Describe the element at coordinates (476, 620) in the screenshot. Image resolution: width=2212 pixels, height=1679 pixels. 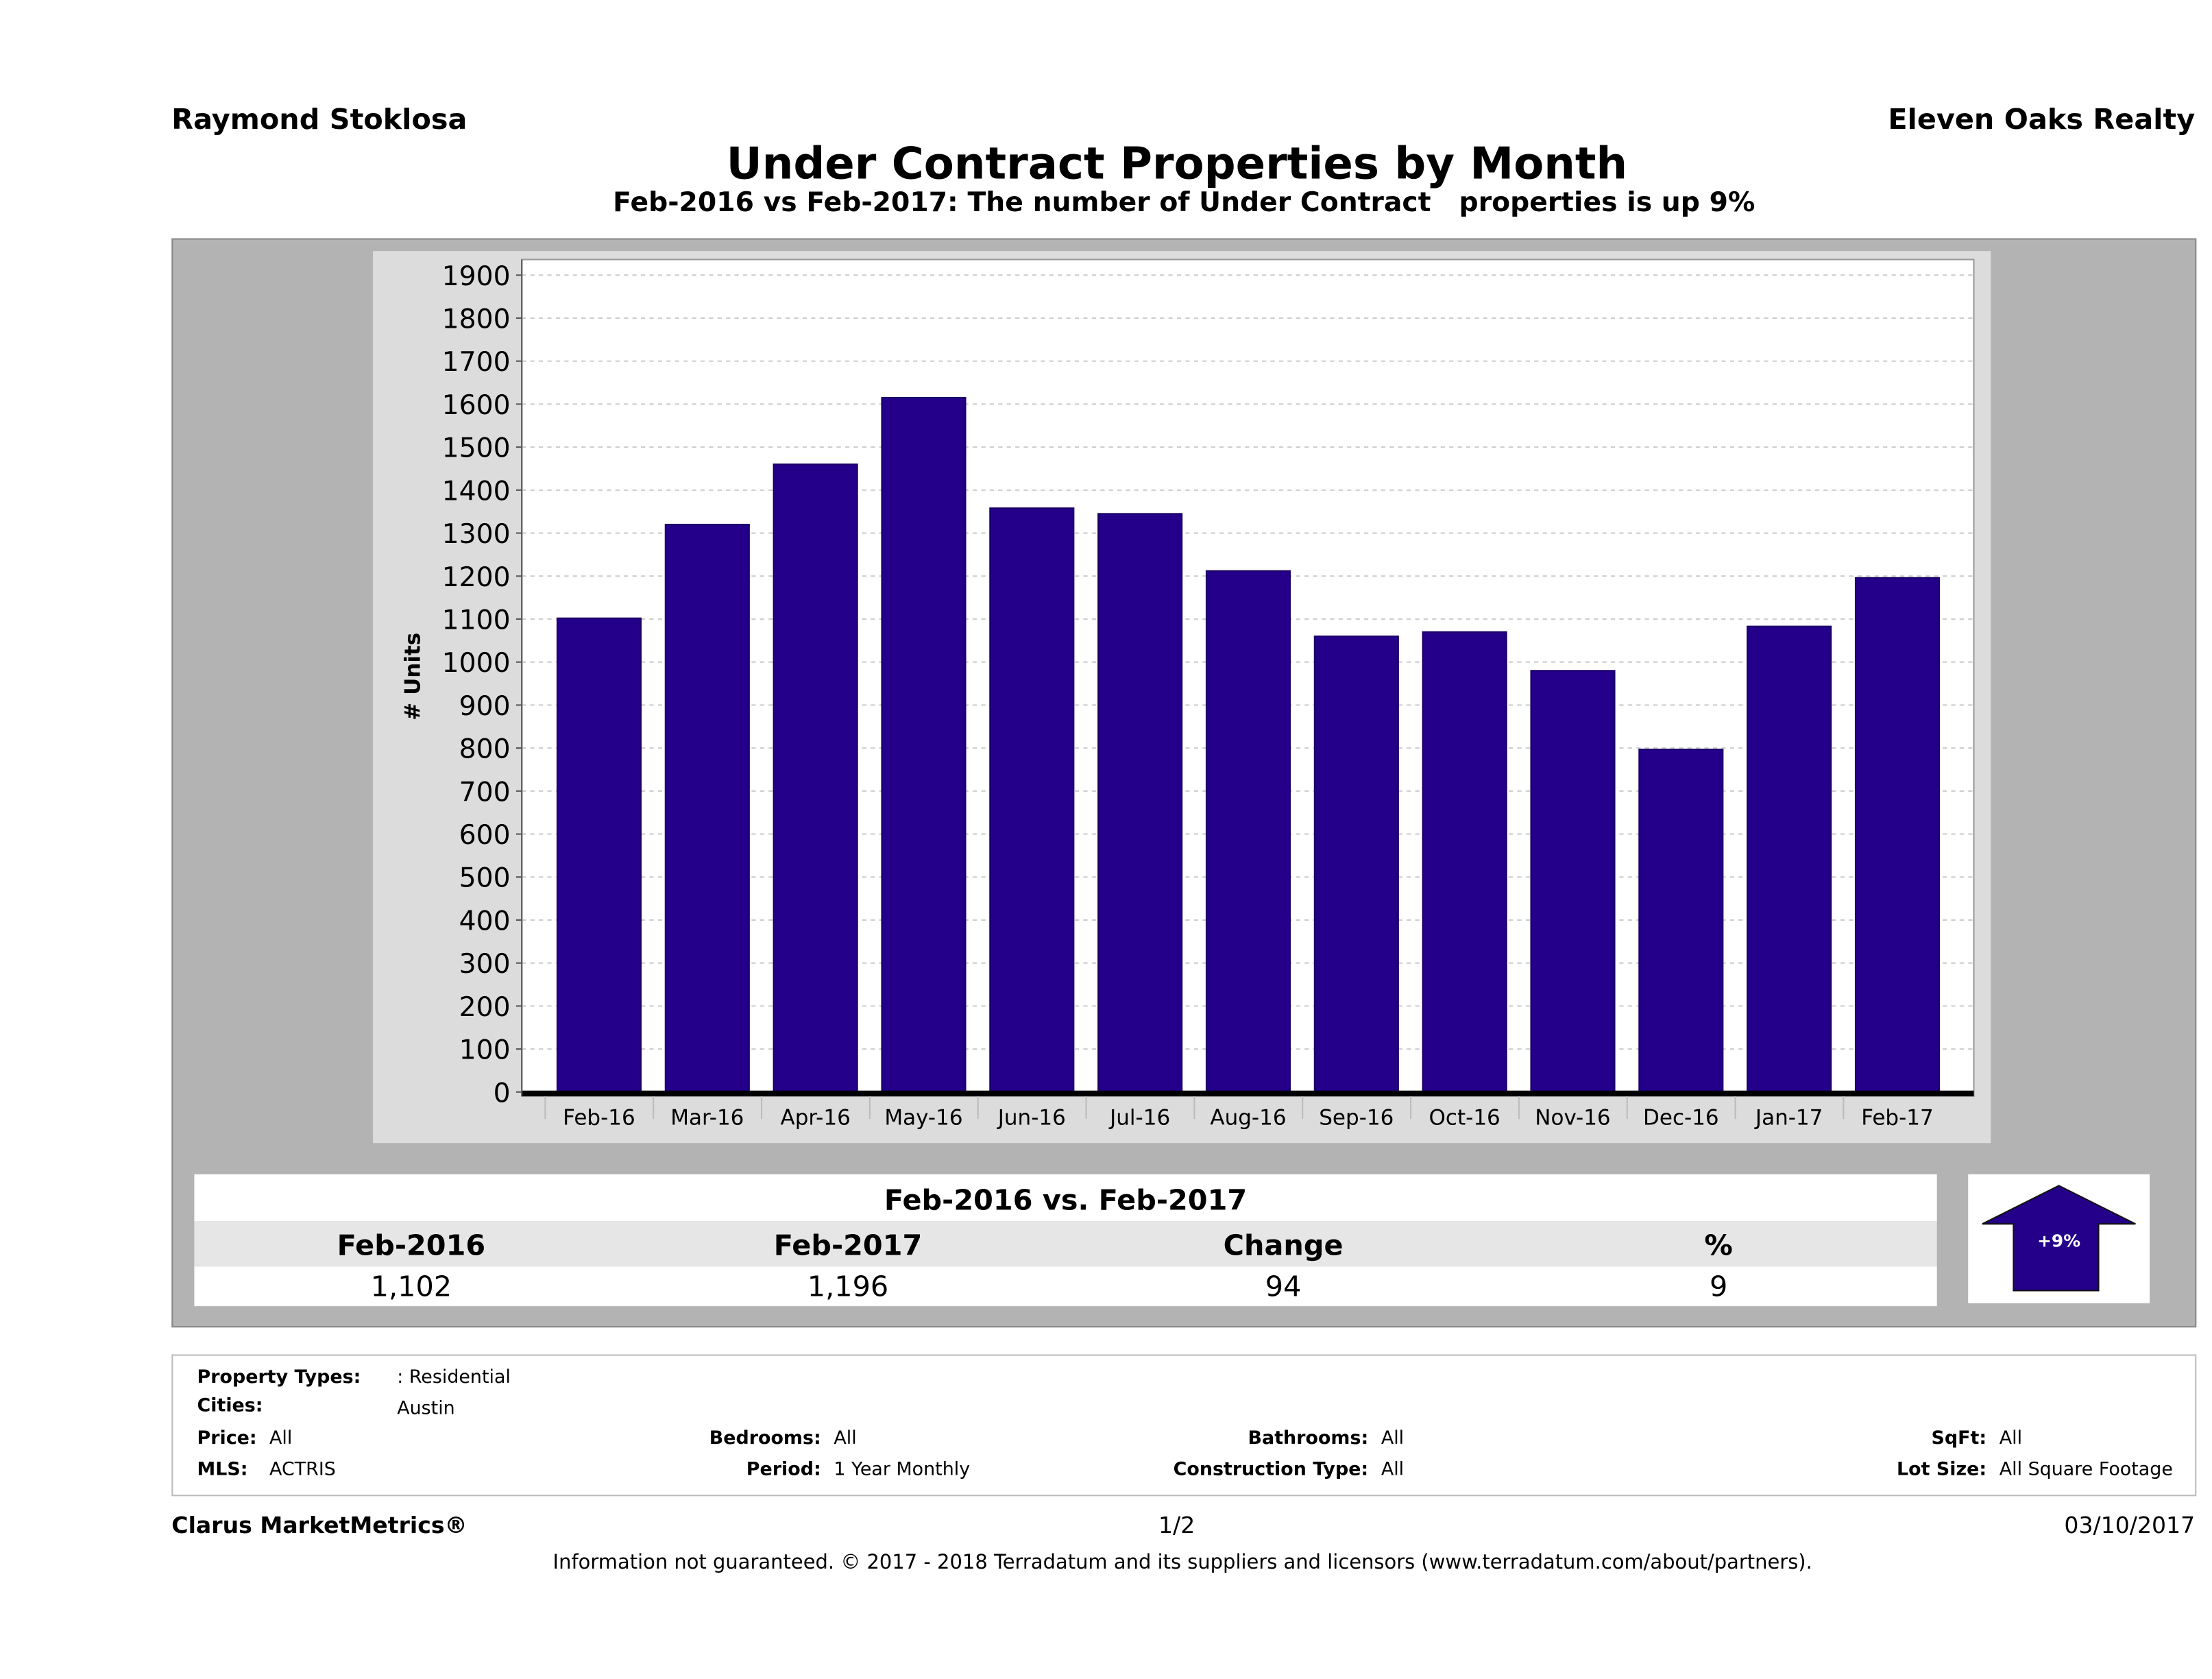
I see `y-tick-label: 1100` at that location.